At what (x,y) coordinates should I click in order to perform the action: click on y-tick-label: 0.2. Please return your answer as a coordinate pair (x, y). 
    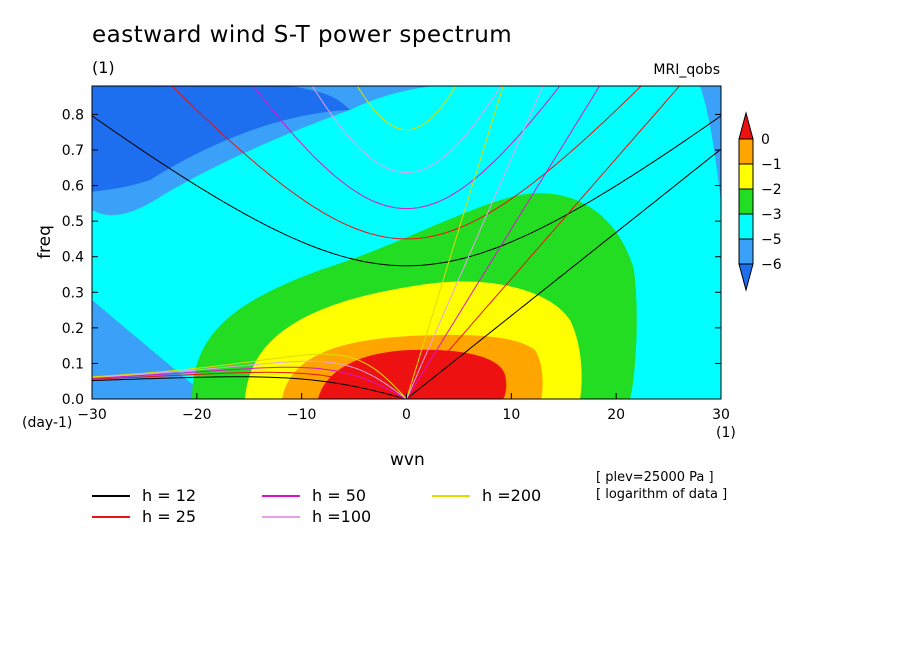
    Looking at the image, I should click on (73, 329).